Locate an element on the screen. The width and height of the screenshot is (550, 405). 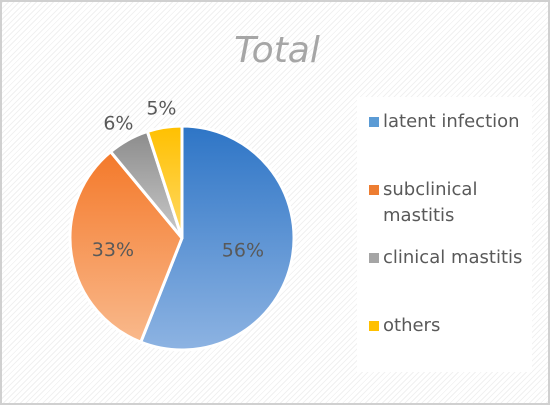
legend-item-clinical-mastitis: clinical mastitis is located at coordinates (453, 258).